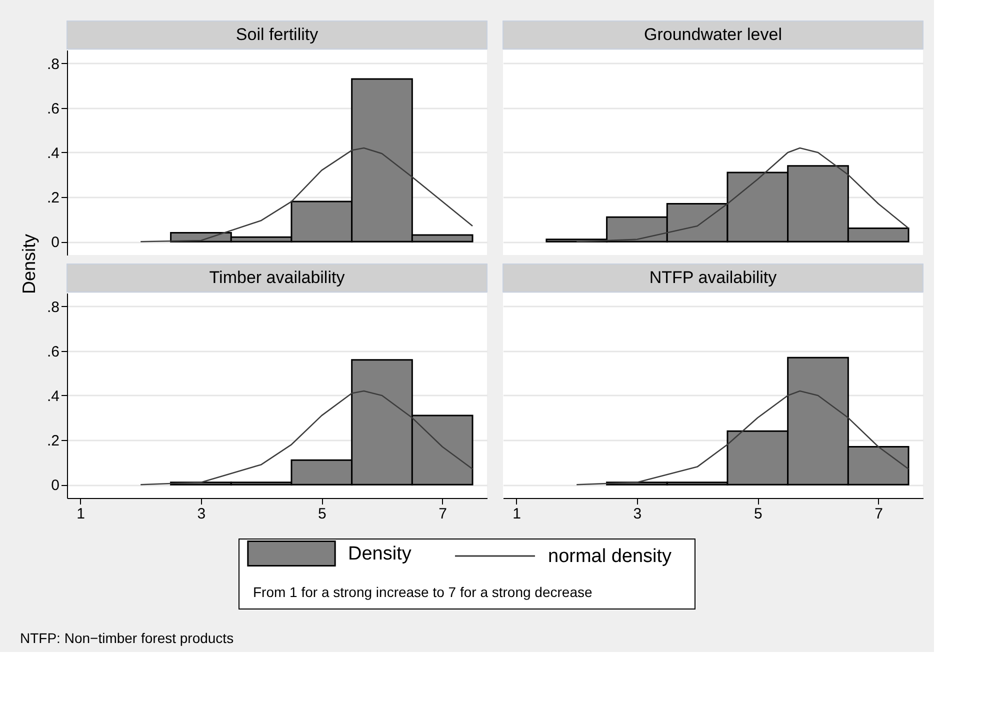 The width and height of the screenshot is (998, 713). What do you see at coordinates (610, 556) in the screenshot?
I see `legend-label: normal density` at bounding box center [610, 556].